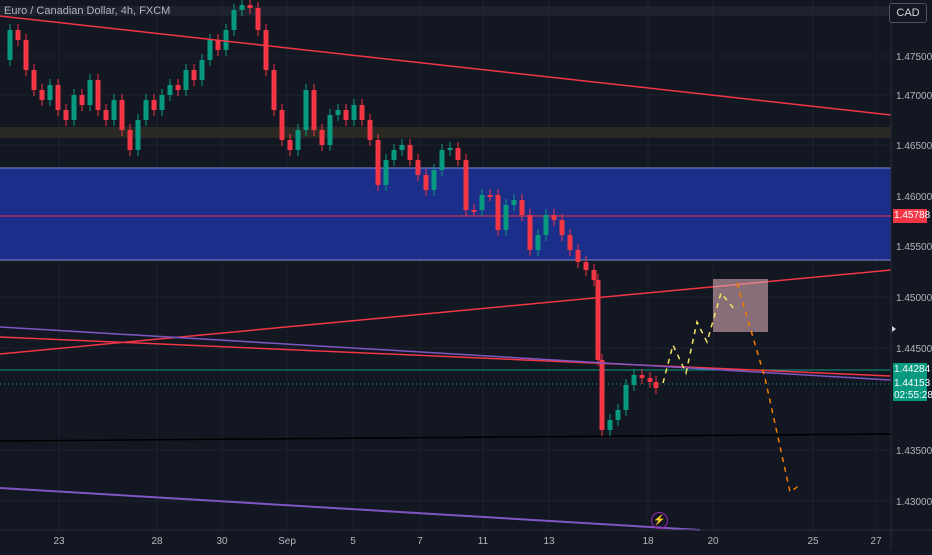 This screenshot has height=555, width=932. I want to click on time-tick-label: 5, so click(353, 541).